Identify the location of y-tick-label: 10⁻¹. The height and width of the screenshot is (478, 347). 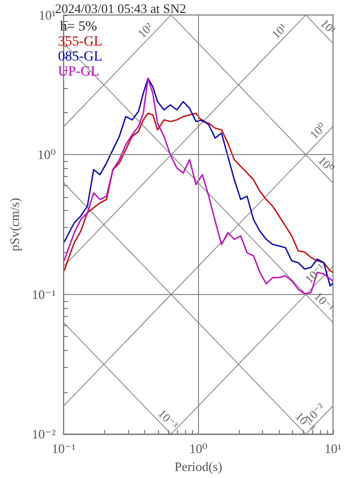
(44, 294).